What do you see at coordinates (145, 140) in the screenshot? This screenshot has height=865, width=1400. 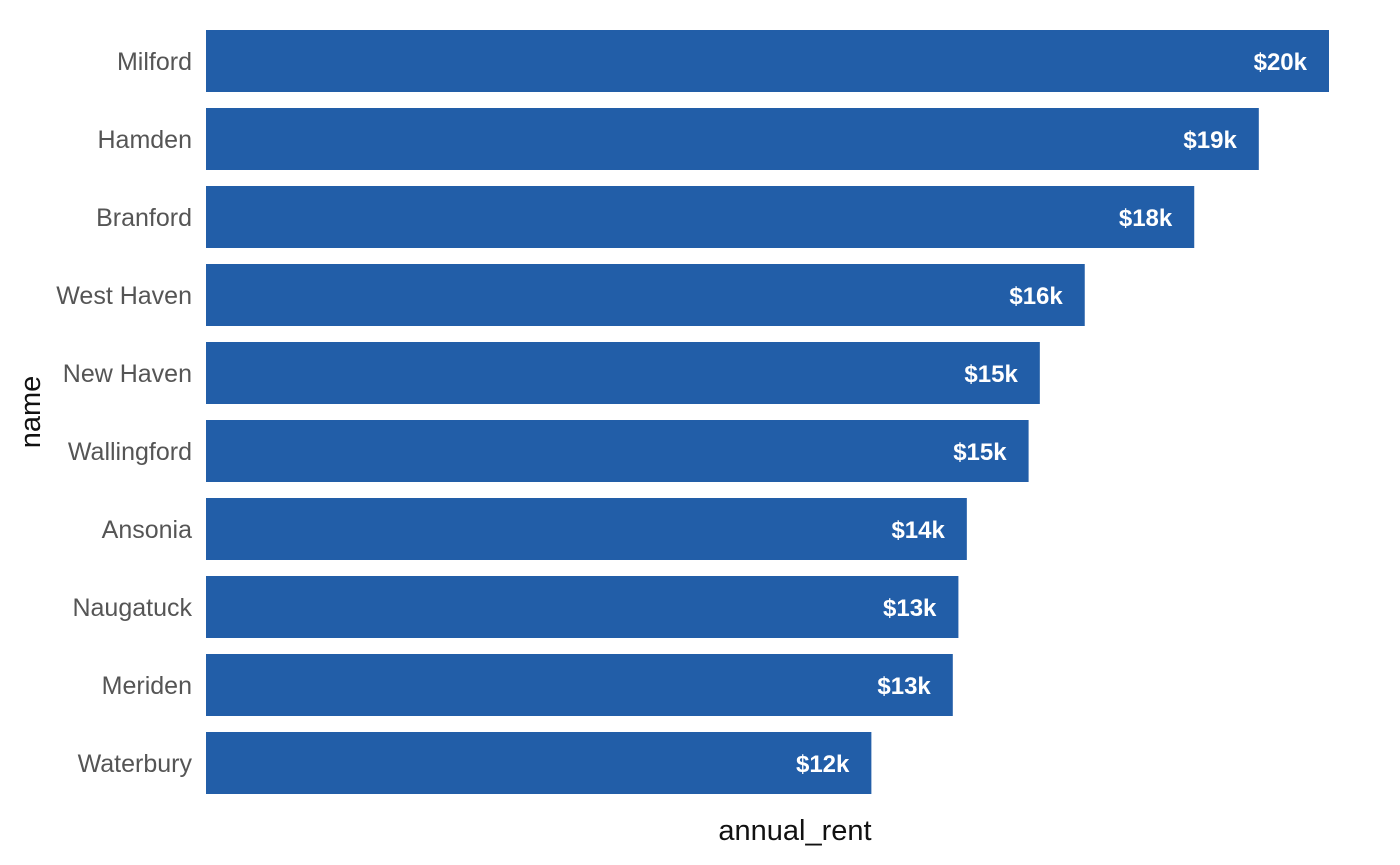 I see `y-tick-label: Hamden` at bounding box center [145, 140].